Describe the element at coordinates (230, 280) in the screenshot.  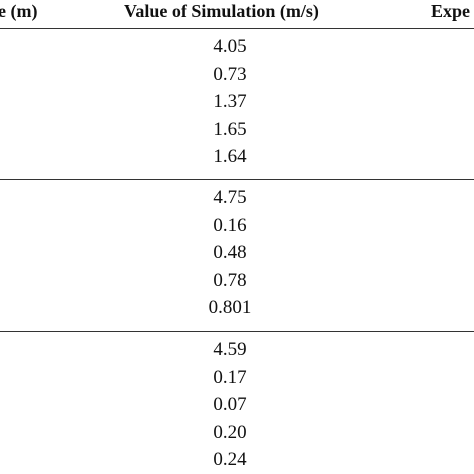
I see `value-cell: 0.78` at that location.